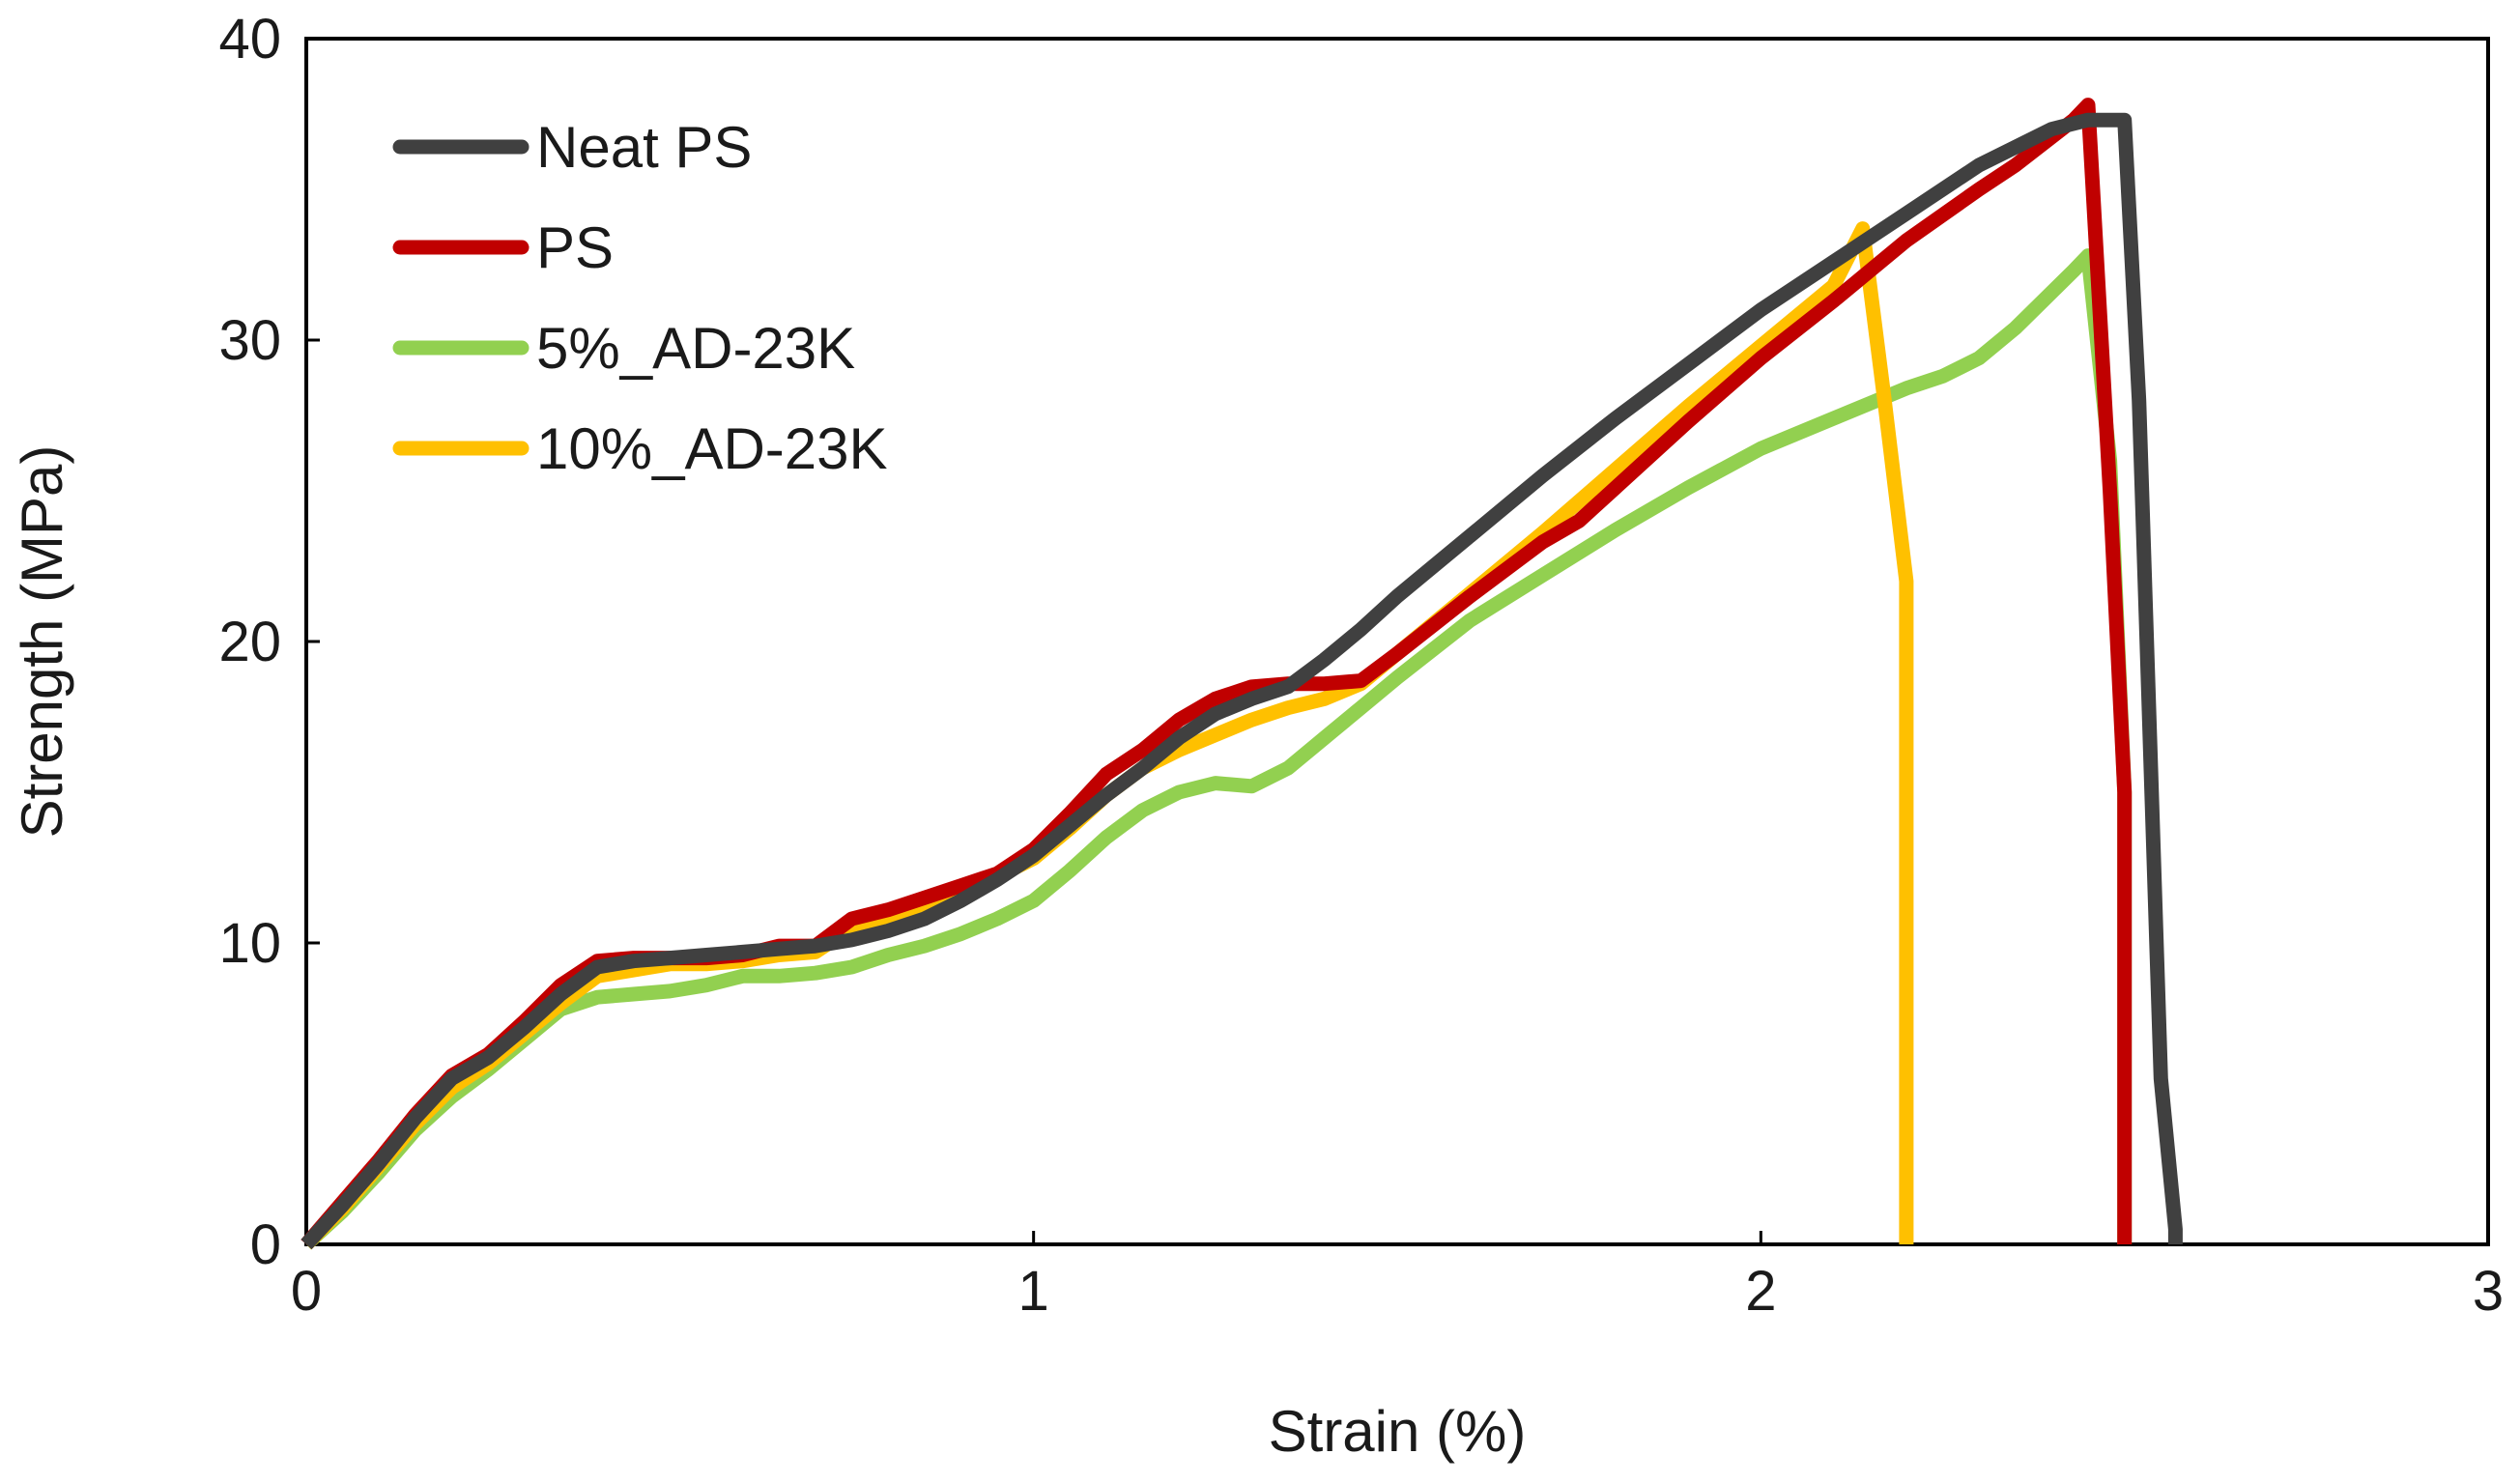  What do you see at coordinates (1760, 1291) in the screenshot?
I see `x-tick-label-2: 2` at bounding box center [1760, 1291].